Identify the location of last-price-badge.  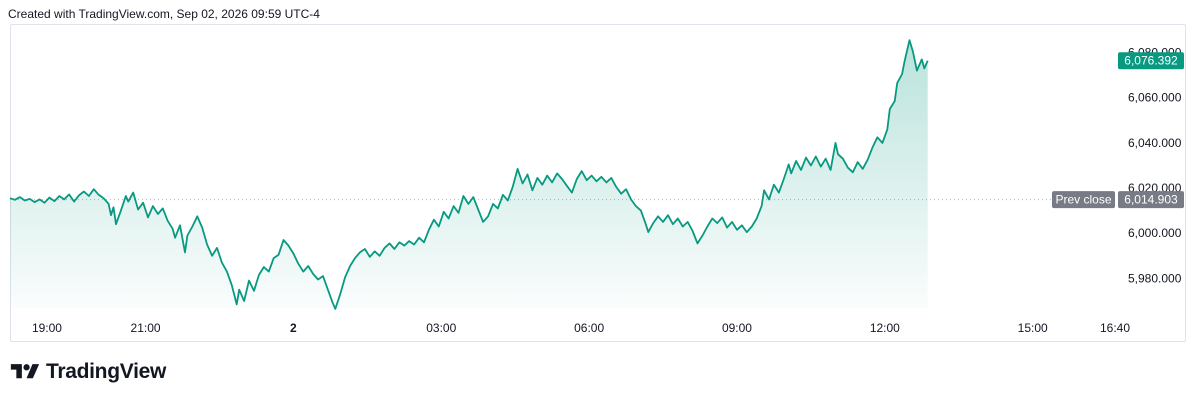
(1151, 61).